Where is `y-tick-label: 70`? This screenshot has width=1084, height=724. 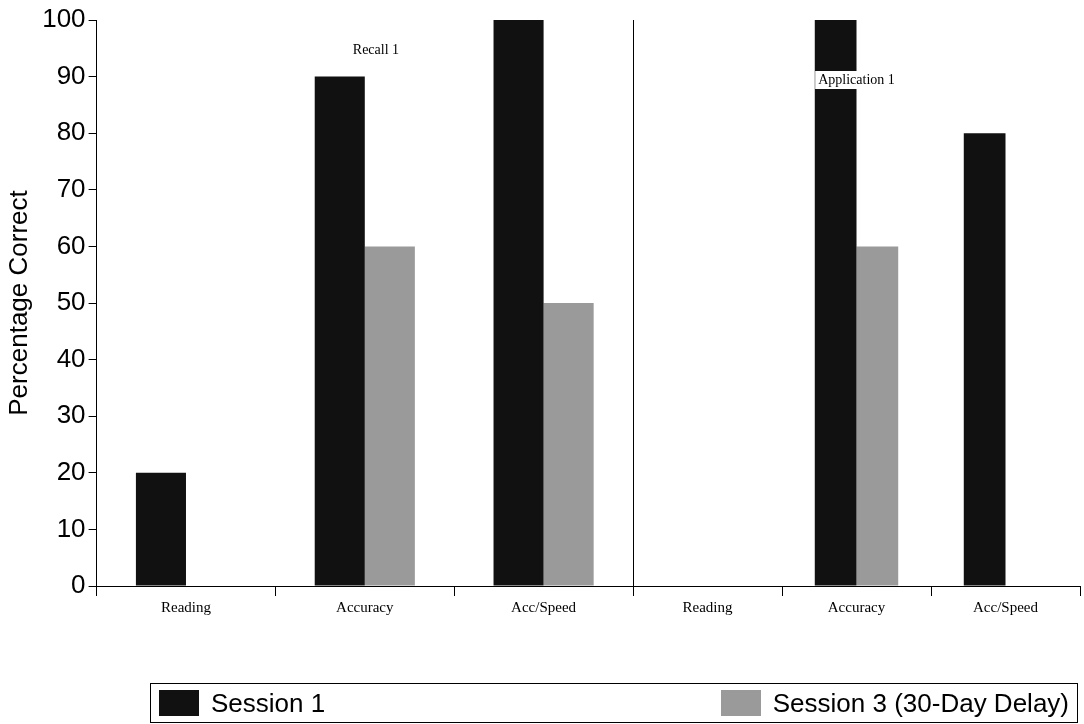 y-tick-label: 70 is located at coordinates (71, 187).